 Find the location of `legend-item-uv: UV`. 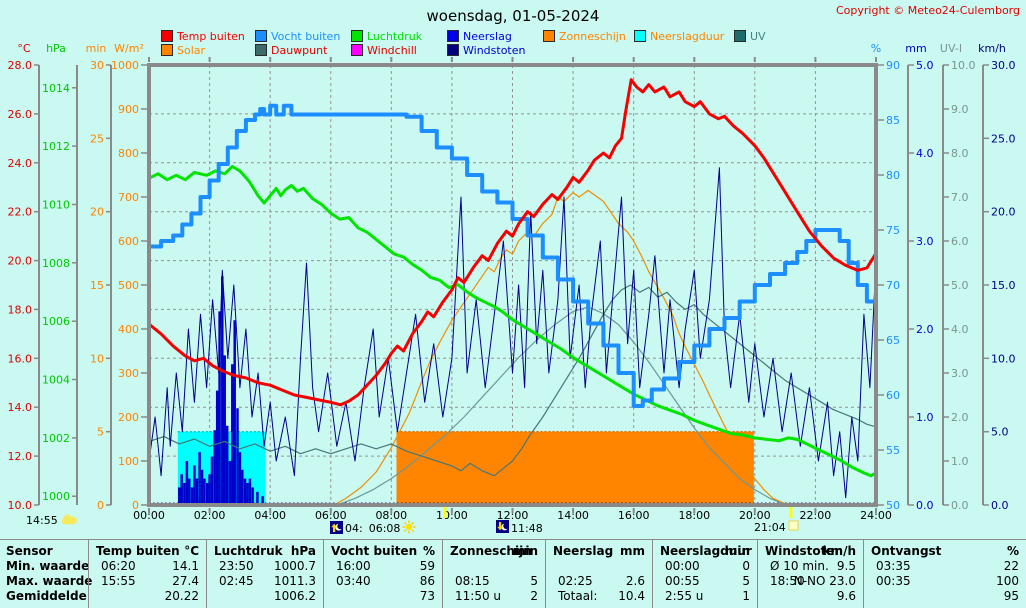

legend-item-uv: UV is located at coordinates (750, 36).